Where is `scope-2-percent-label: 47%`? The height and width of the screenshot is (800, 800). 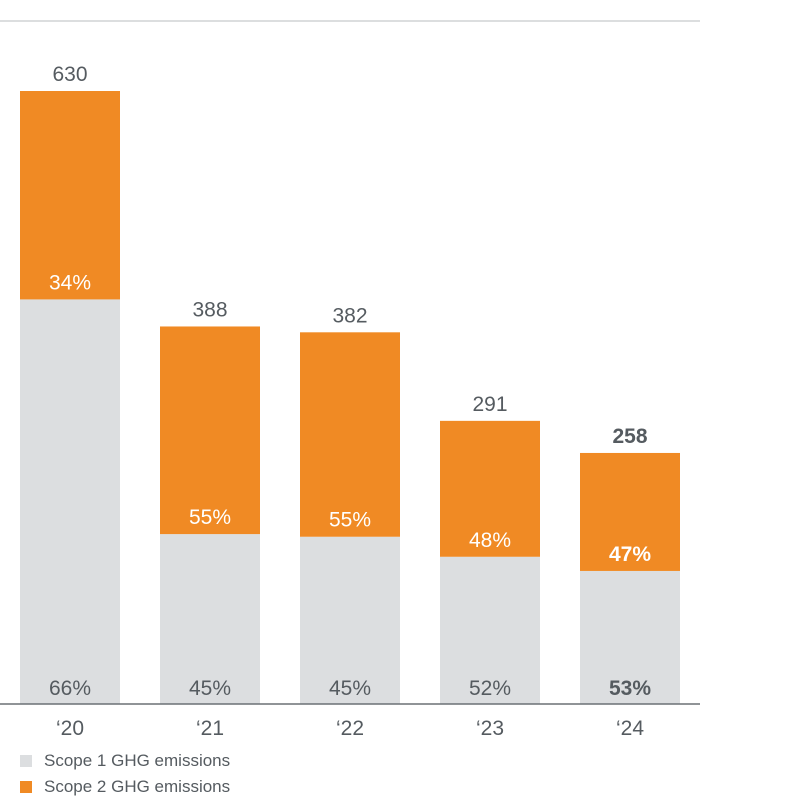 scope-2-percent-label: 47% is located at coordinates (630, 554).